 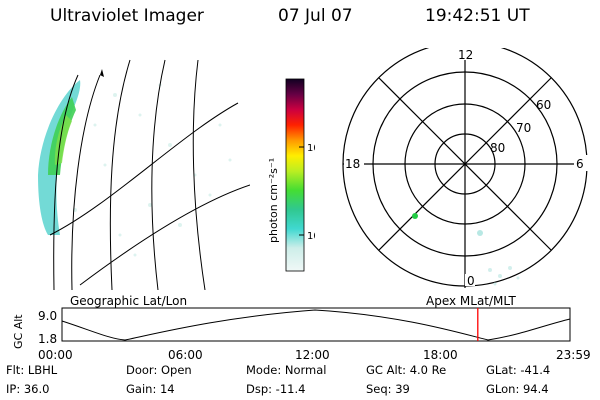 What do you see at coordinates (440, 355) in the screenshot?
I see `x-tick-1800: 18:00` at bounding box center [440, 355].